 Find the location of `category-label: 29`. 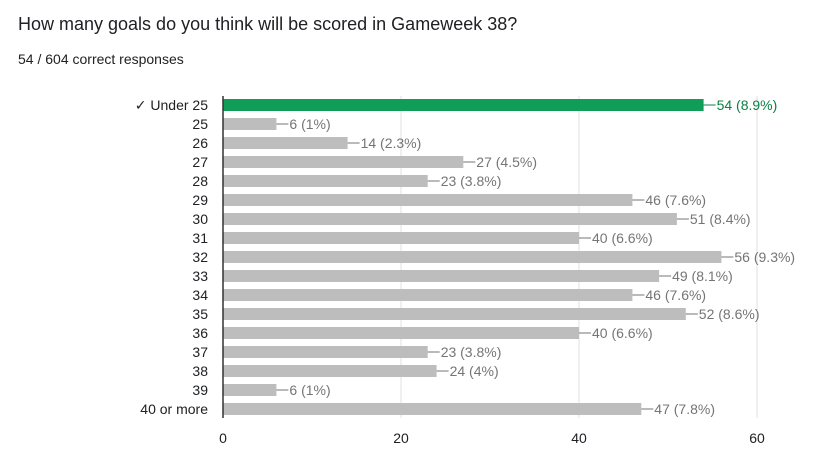

category-label: 29 is located at coordinates (200, 200).